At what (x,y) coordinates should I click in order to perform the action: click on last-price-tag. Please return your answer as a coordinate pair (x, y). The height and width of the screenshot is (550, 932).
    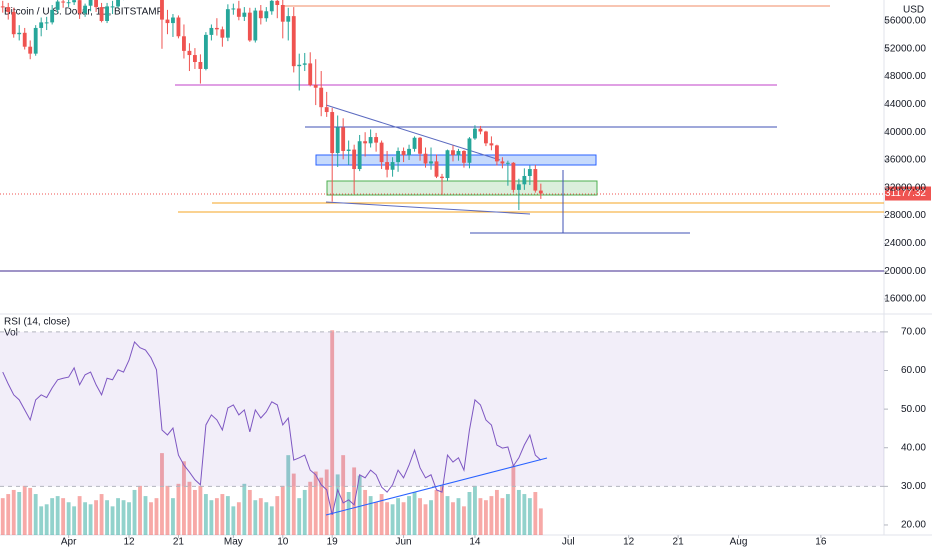
    Looking at the image, I should click on (908, 193).